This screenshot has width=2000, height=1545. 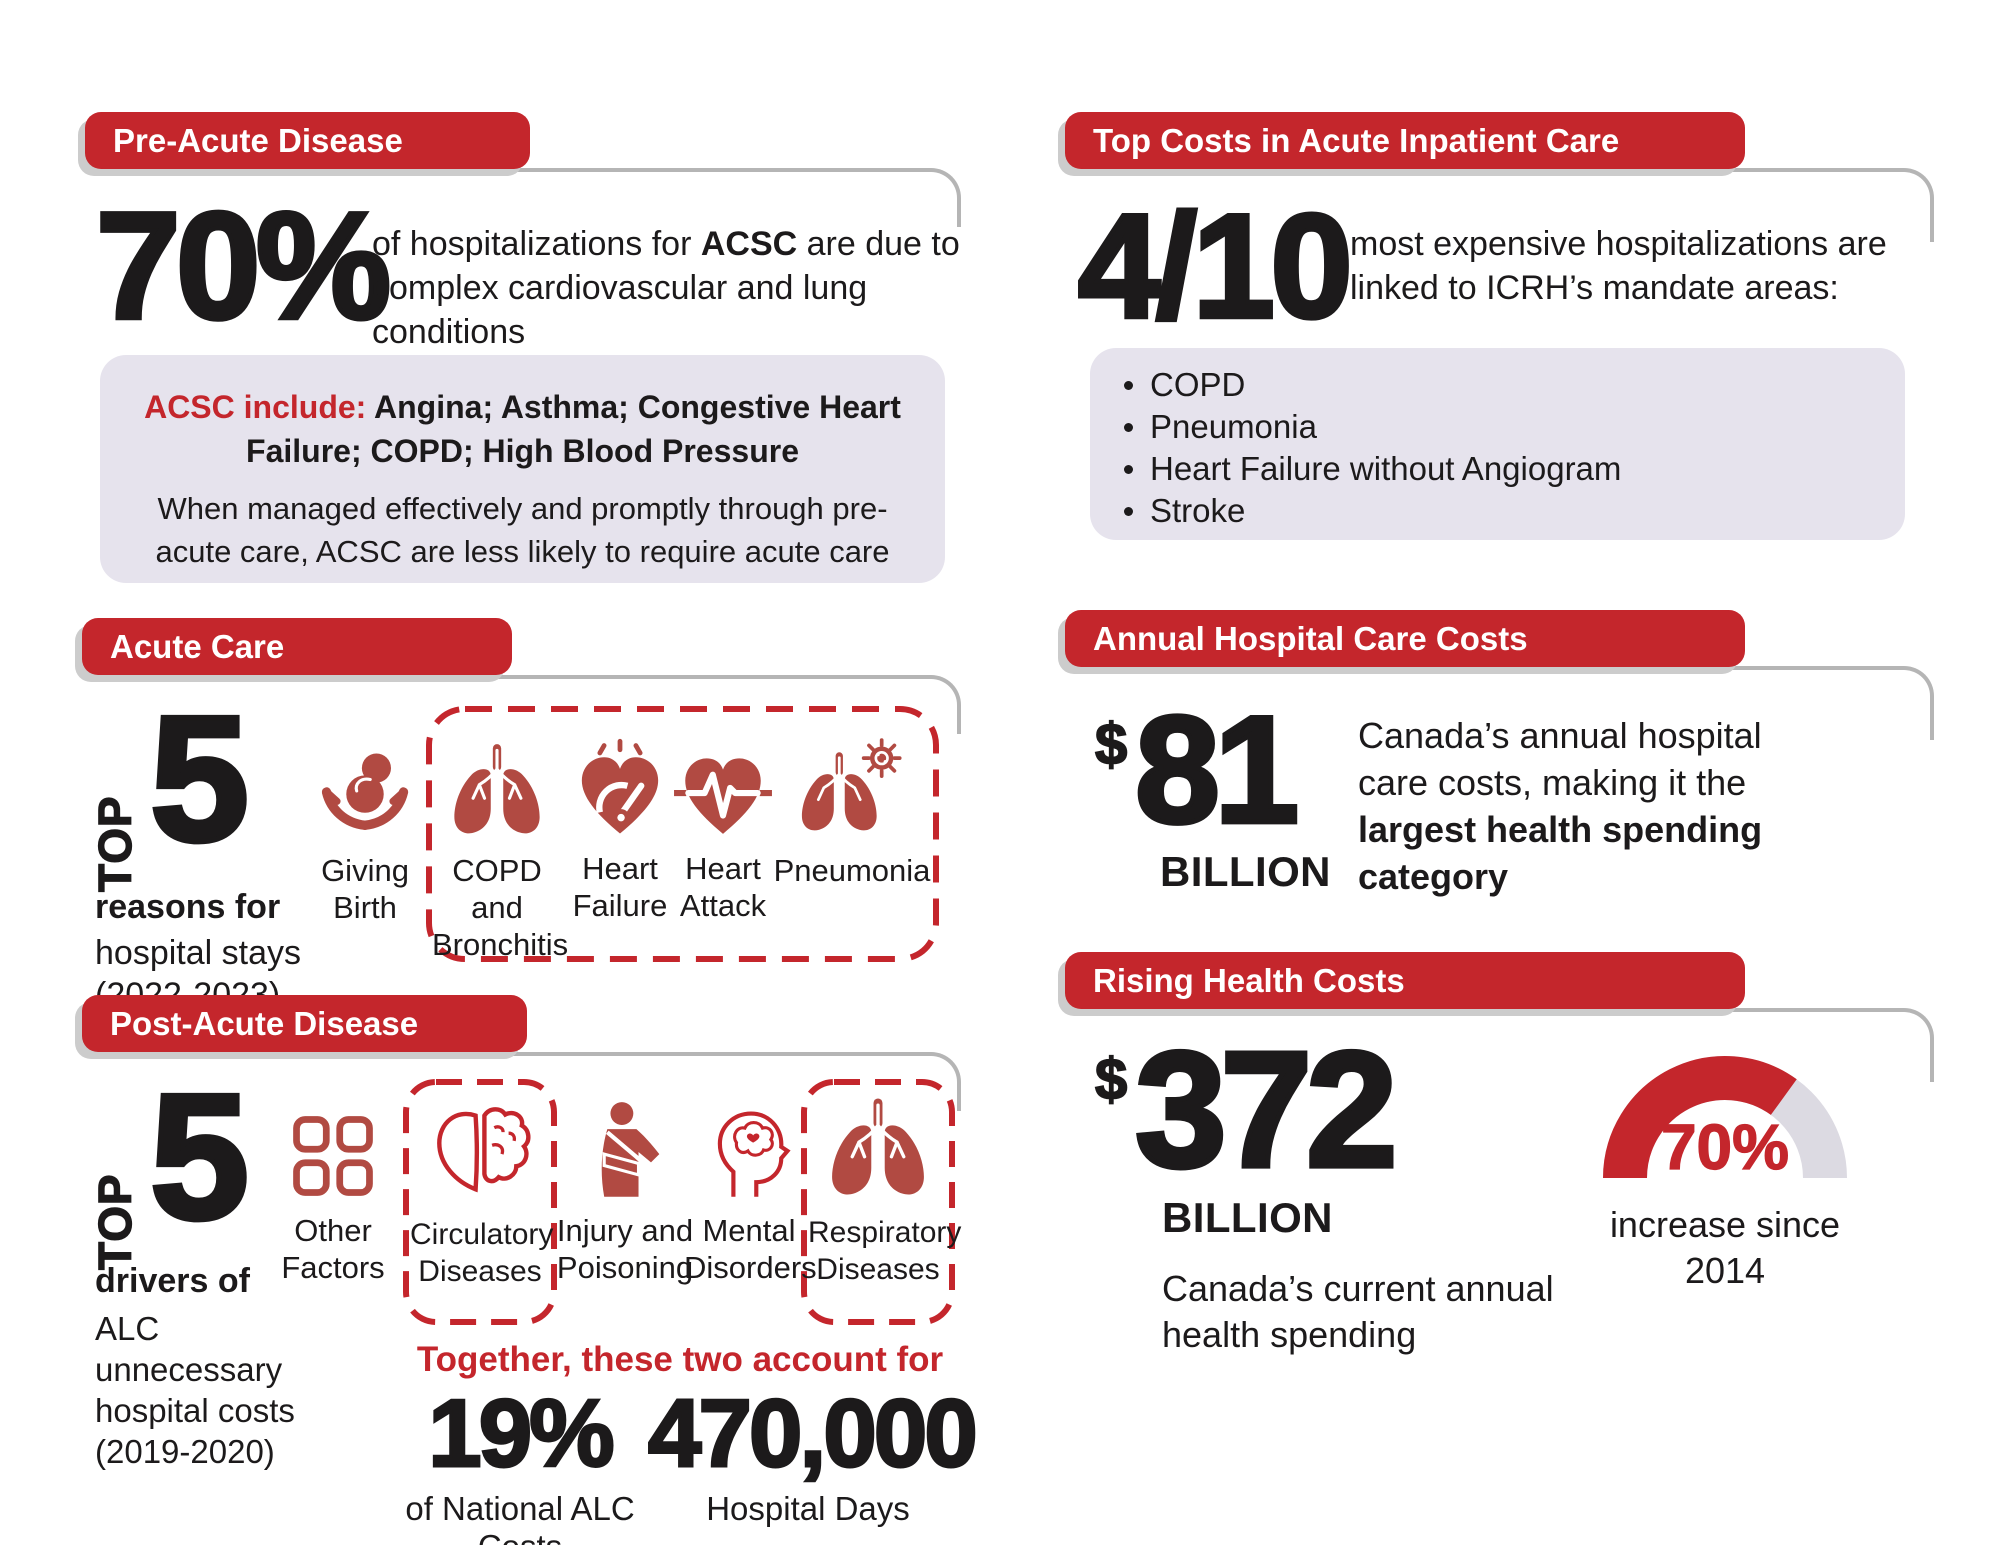 What do you see at coordinates (297, 646) in the screenshot?
I see `section-banner-acute: Acute Care` at bounding box center [297, 646].